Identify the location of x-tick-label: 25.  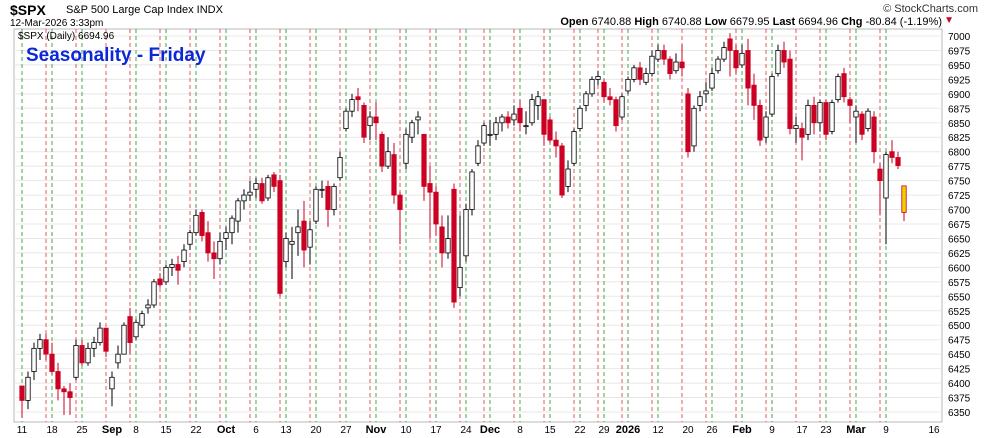
(82, 430).